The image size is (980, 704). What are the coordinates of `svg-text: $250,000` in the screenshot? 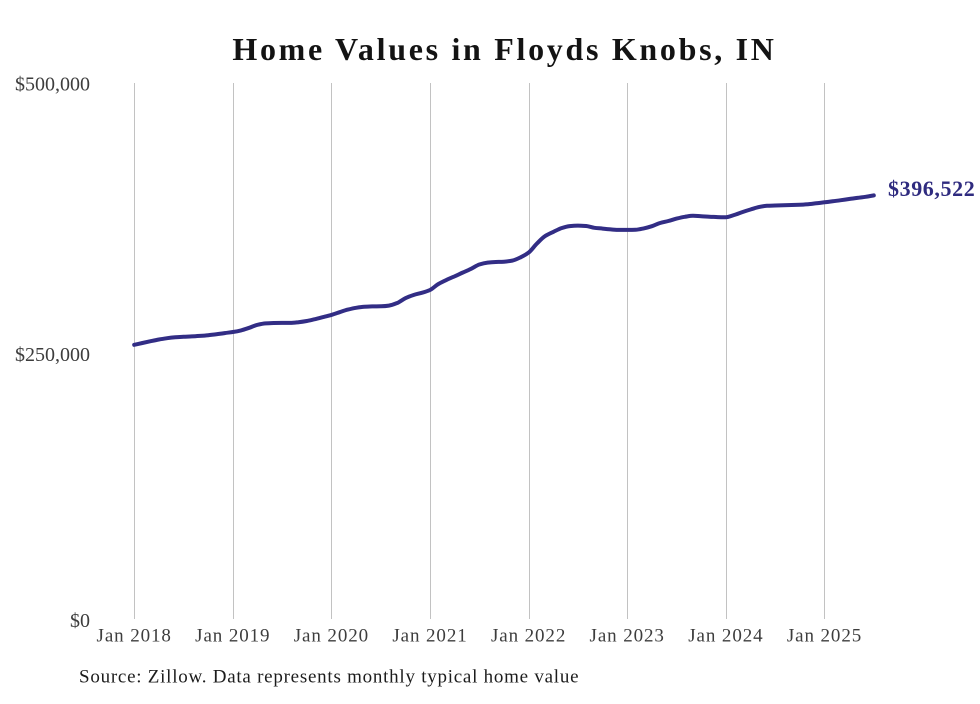 It's located at (52, 355).